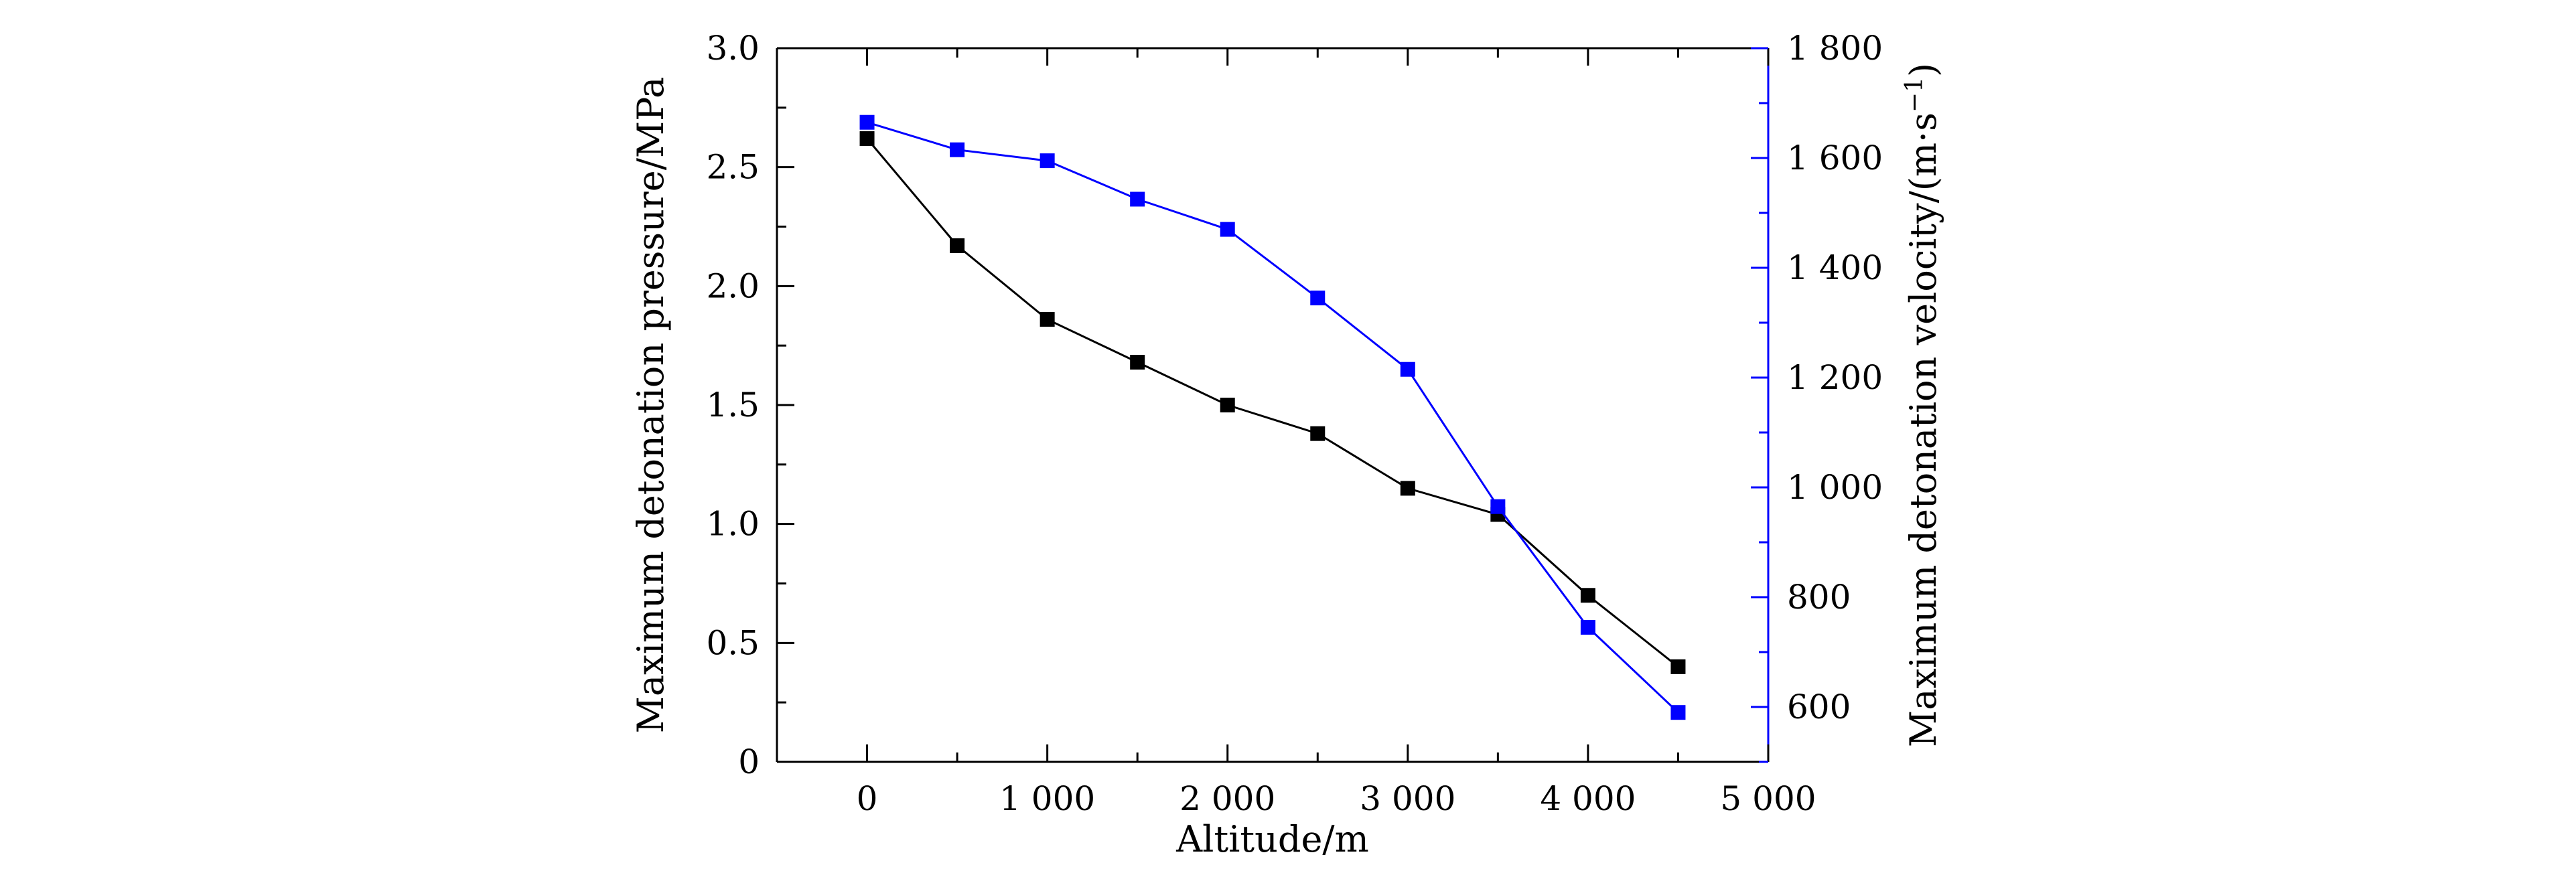 This screenshot has height=873, width=2576. Describe the element at coordinates (1272, 839) in the screenshot. I see `x-axis-title: Altitude/m` at that location.